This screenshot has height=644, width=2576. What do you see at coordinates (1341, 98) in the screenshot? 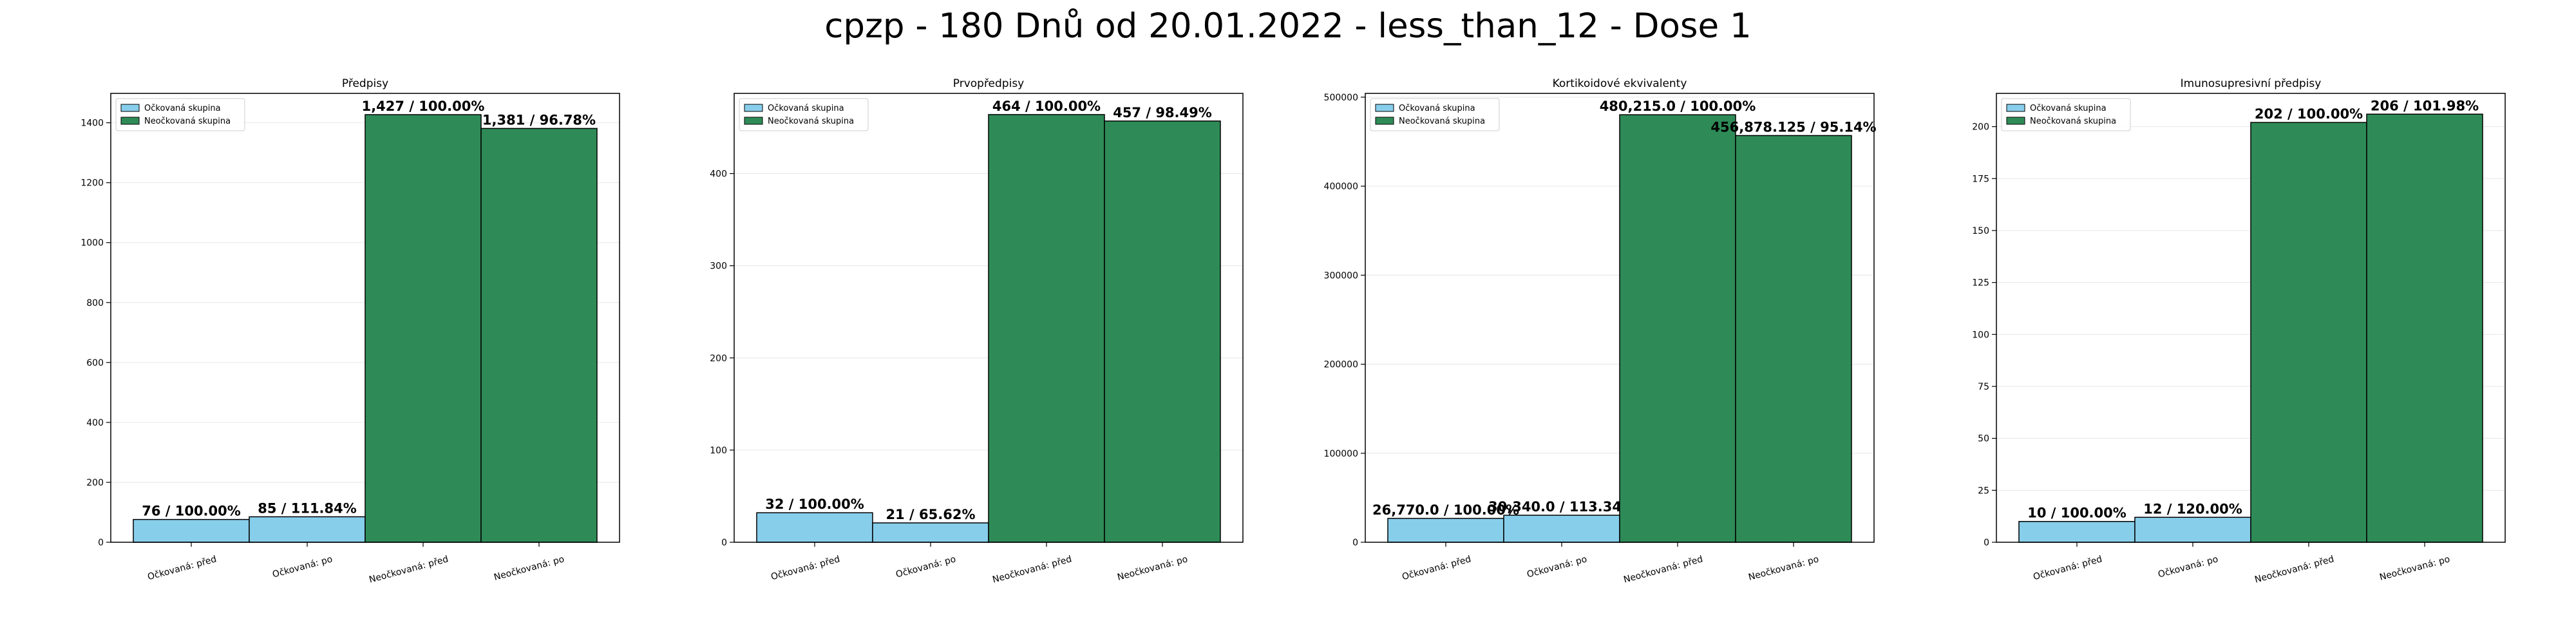
I see `y-tick-label: 500000` at bounding box center [1341, 98].